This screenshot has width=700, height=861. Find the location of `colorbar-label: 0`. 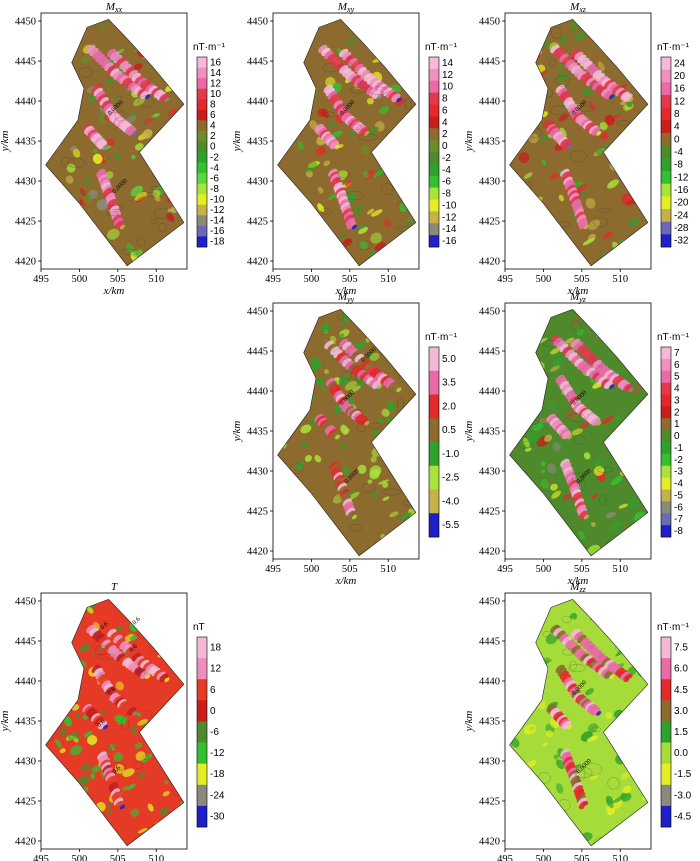

colorbar-label: 0 is located at coordinates (677, 436).